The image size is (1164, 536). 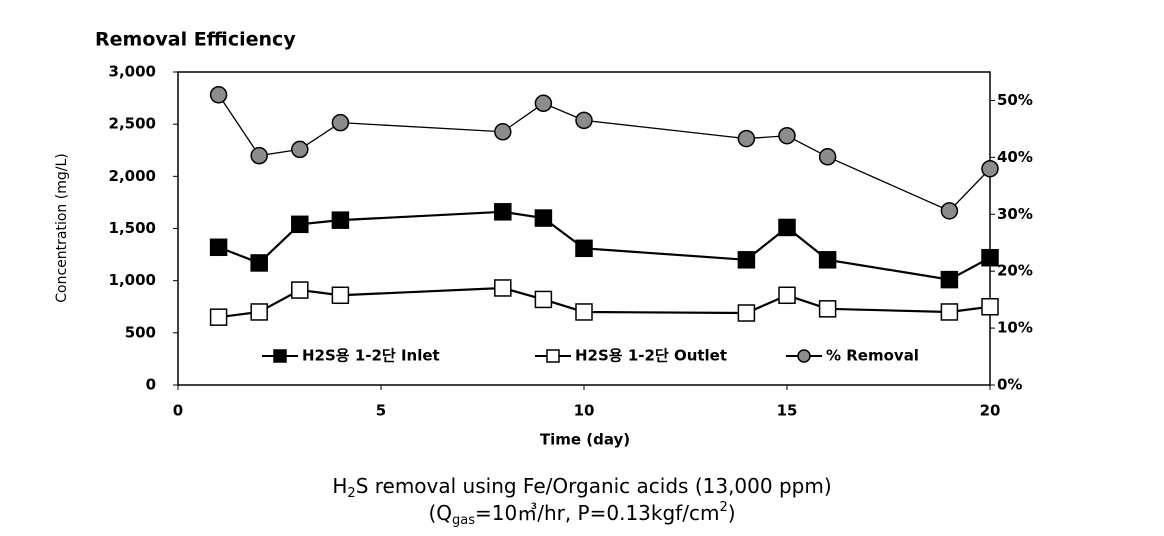 I want to click on legend-item: % Removal, so click(x=852, y=356).